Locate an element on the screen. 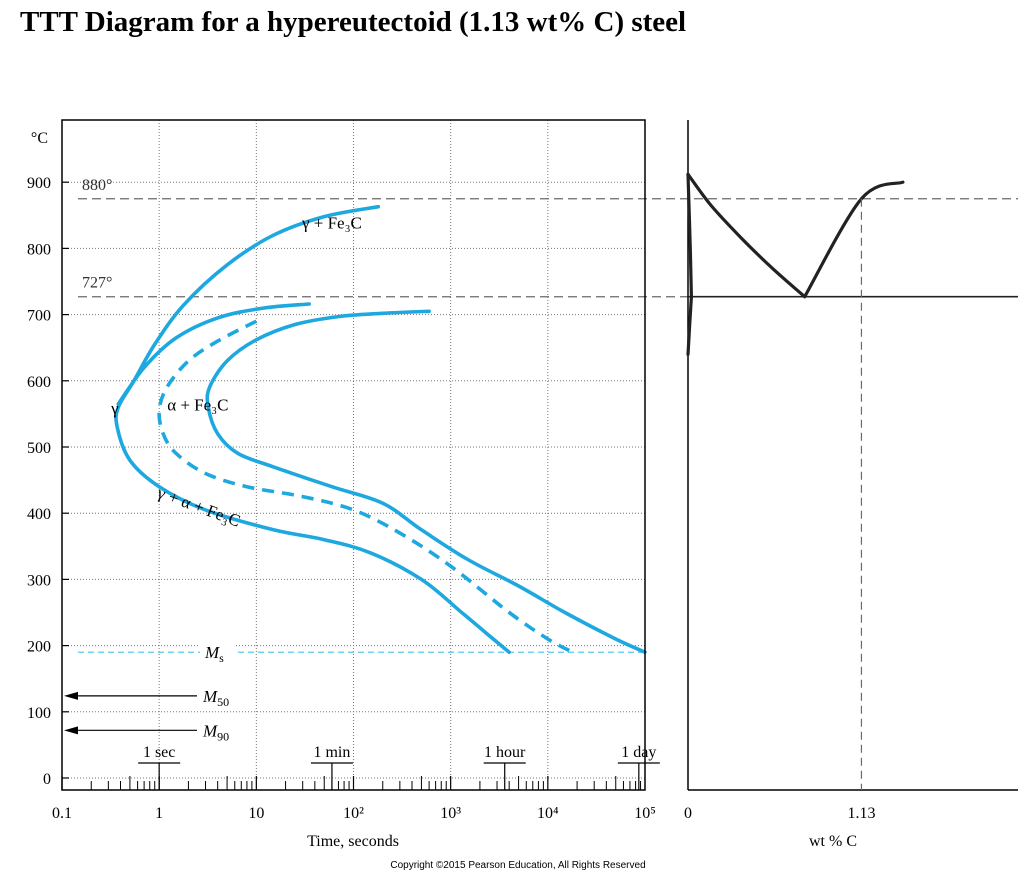 The width and height of the screenshot is (1024, 874). phase-boundary-alpha-lower is located at coordinates (689, 325).